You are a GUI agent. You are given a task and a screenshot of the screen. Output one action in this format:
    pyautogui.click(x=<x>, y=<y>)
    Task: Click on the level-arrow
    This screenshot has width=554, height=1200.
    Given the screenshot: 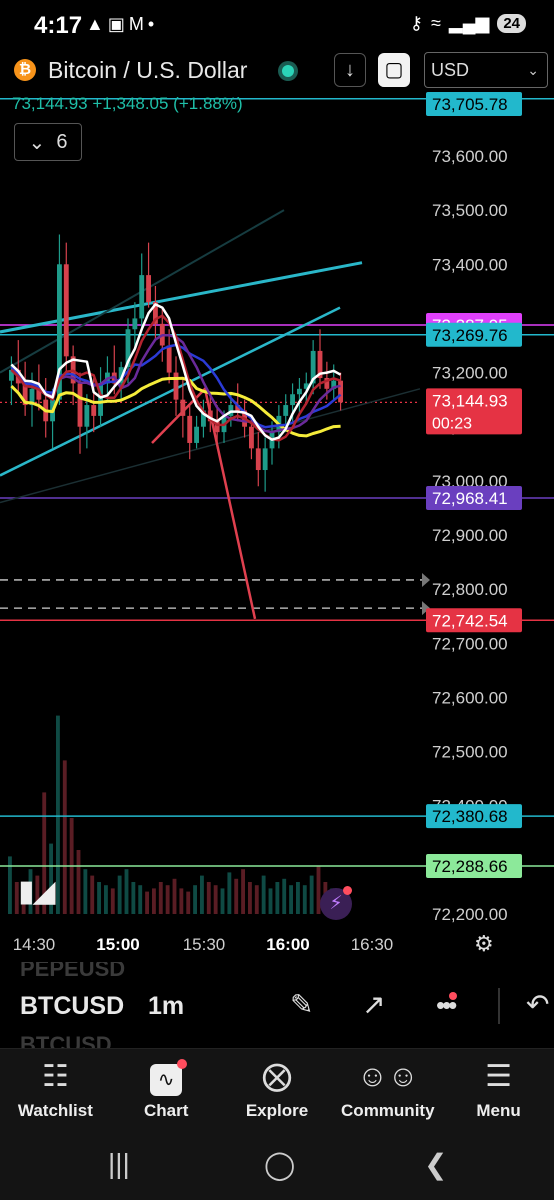 What is the action you would take?
    pyautogui.click(x=426, y=608)
    